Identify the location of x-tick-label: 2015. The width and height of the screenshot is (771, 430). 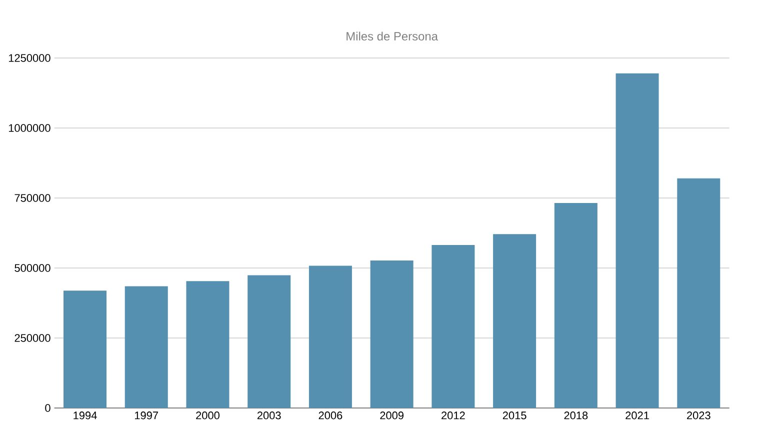
(514, 416).